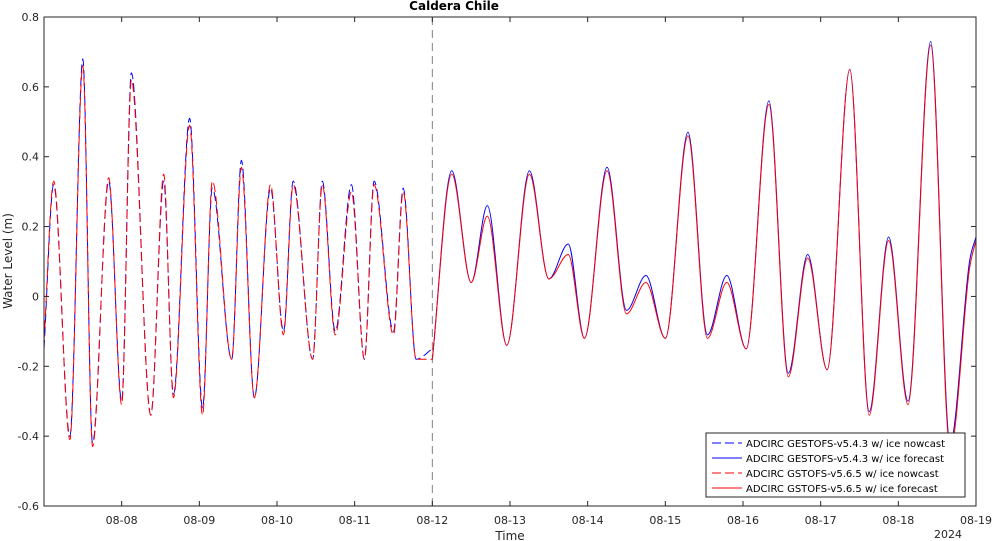 This screenshot has width=992, height=541. I want to click on legend-label-adcirc-gstofs-v5-6-5-w-ice-nowcast: ADCIRC GSTOFS-v5.6.5 w/ ice nowcast, so click(842, 474).